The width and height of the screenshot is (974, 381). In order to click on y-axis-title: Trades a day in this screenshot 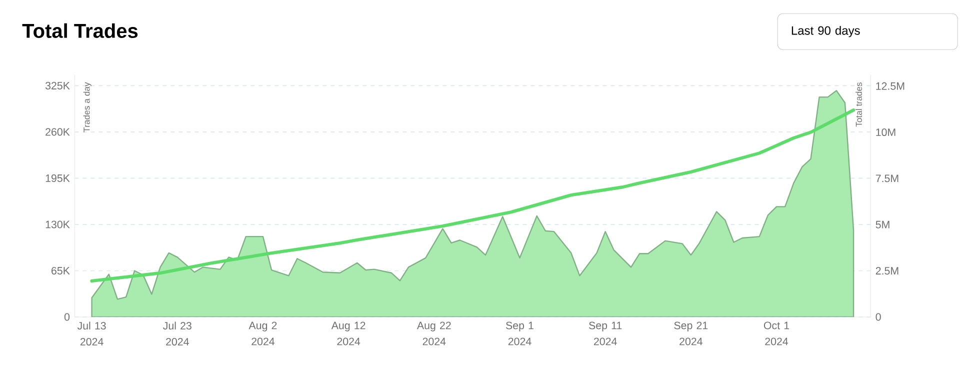, I will do `click(87, 107)`.